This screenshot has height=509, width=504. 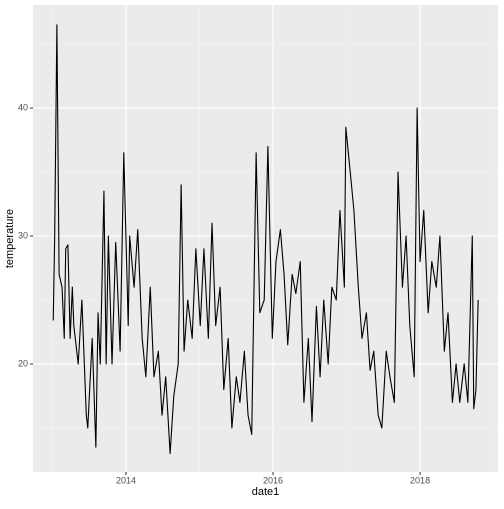 What do you see at coordinates (126, 480) in the screenshot?
I see `x-tick-label: 2014` at bounding box center [126, 480].